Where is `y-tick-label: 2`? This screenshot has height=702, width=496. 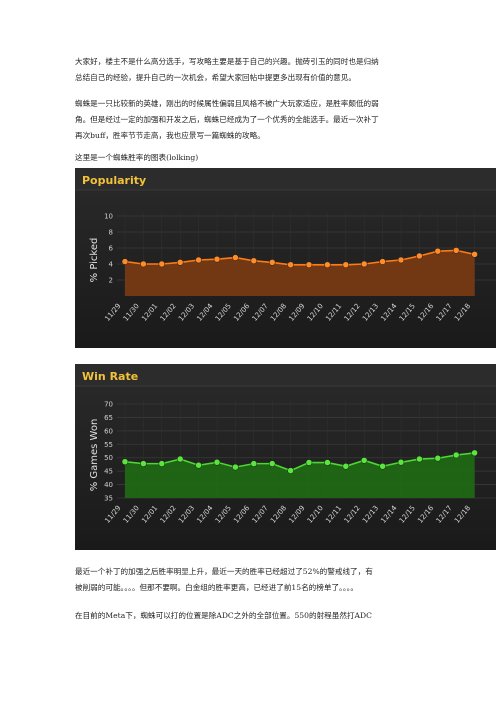
y-tick-label: 2 is located at coordinates (111, 281).